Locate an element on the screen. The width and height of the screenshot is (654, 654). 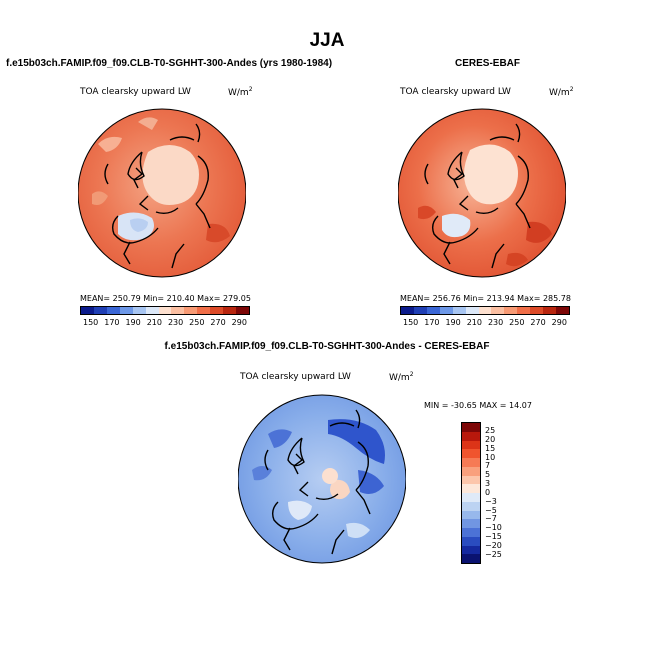
diff-stats: MIN = -30.65 MAX = 14.07 is located at coordinates (478, 405).